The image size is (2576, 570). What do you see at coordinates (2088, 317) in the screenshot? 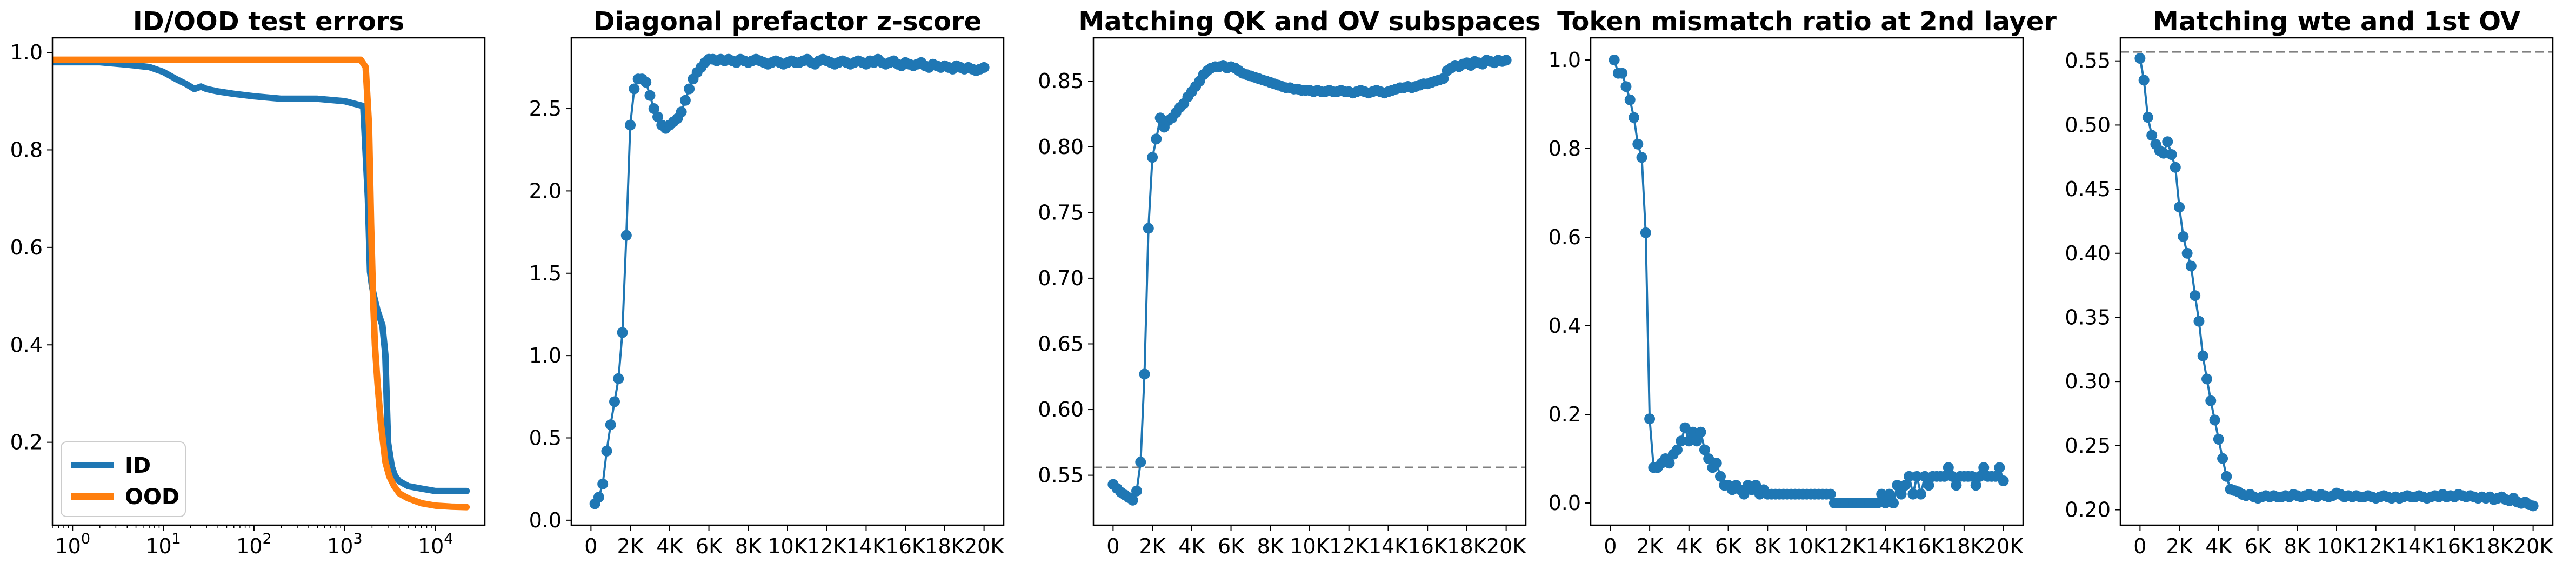
I see `y-tick-label: 0.35` at bounding box center [2088, 317].